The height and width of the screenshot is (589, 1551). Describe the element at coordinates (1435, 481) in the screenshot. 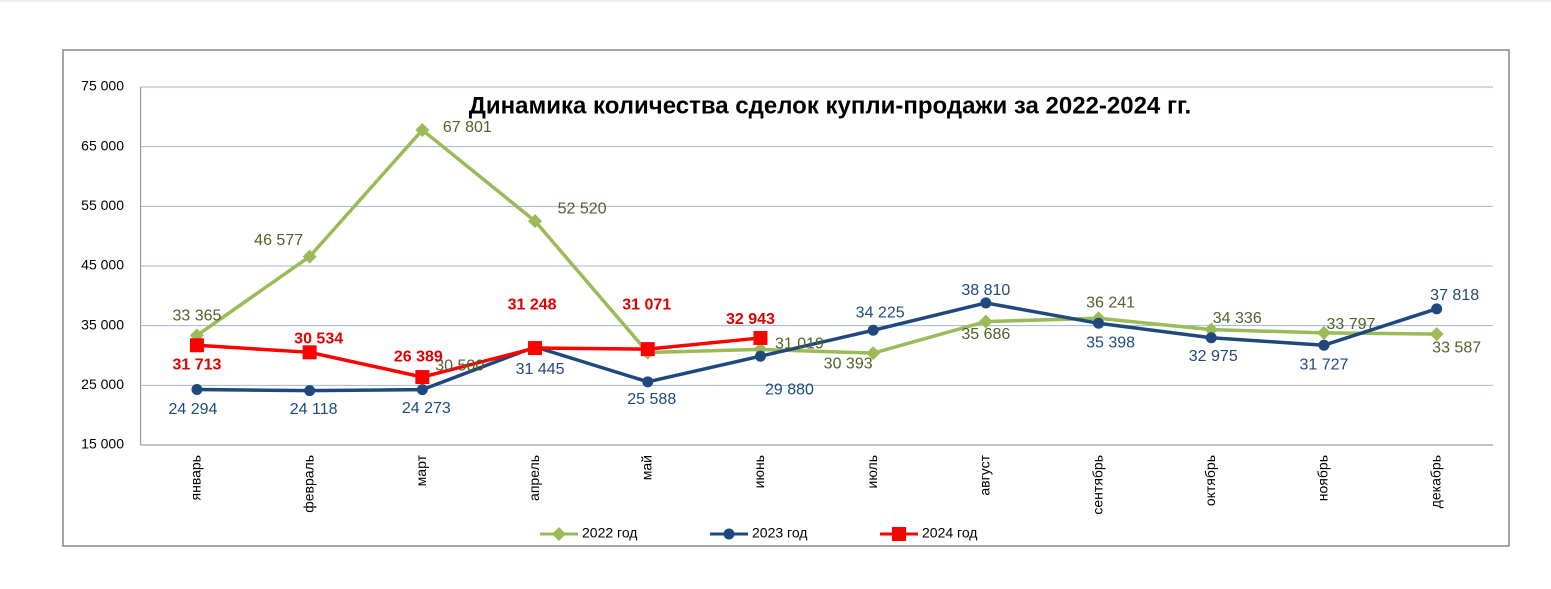

I see `x-tick-label: декабрь` at that location.